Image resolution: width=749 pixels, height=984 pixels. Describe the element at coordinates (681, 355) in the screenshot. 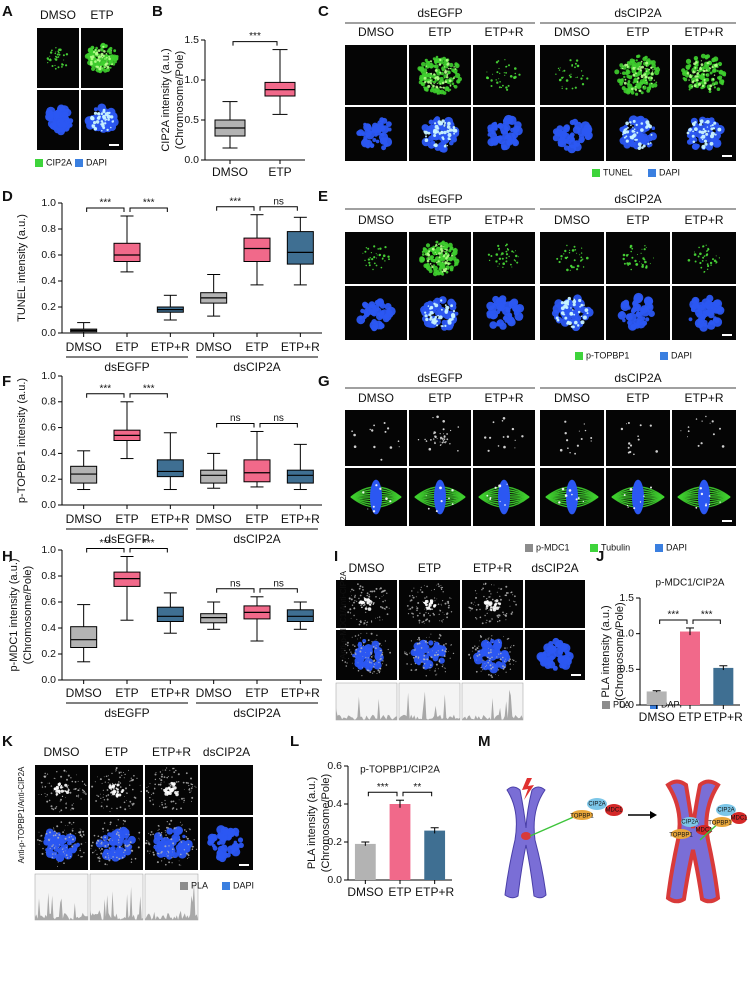

I see `legend-label: DAPI` at that location.